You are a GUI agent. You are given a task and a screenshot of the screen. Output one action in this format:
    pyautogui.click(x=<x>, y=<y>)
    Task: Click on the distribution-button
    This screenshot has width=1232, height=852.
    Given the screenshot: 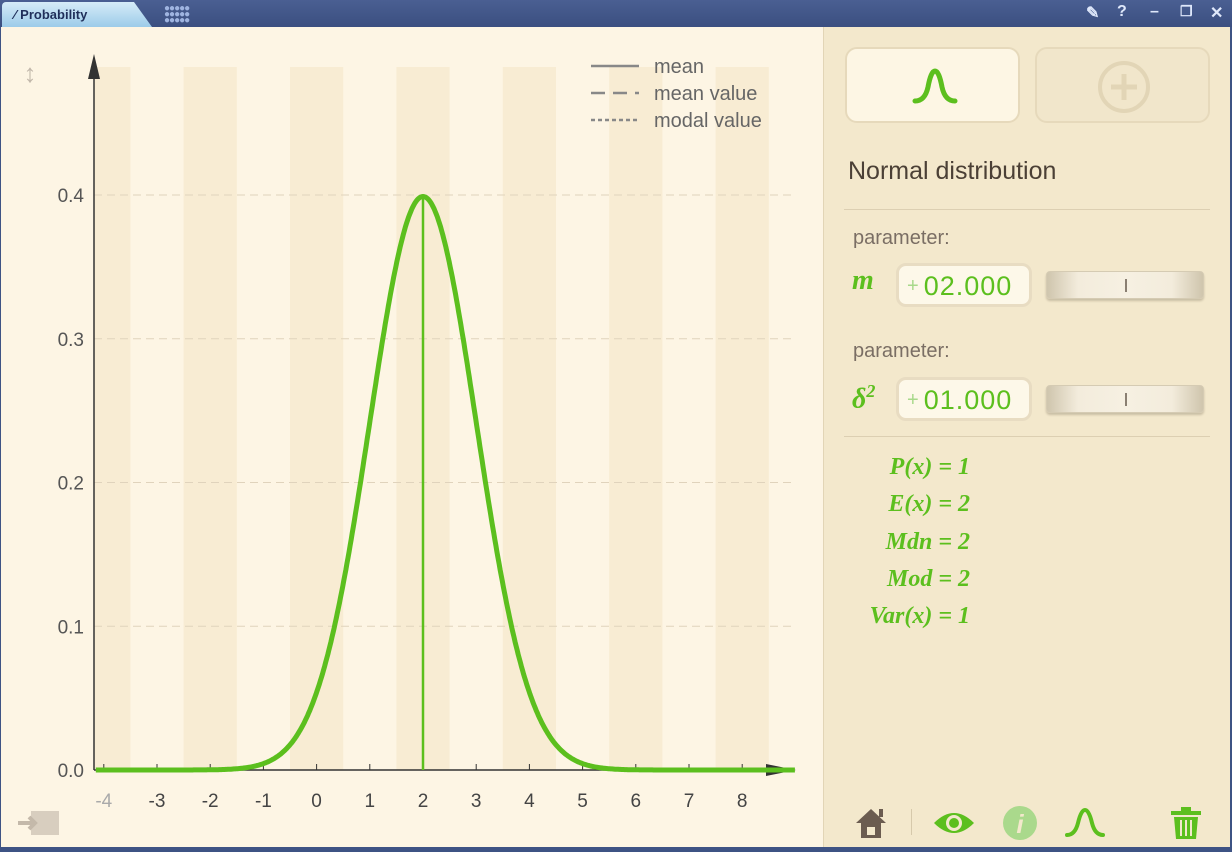 What is the action you would take?
    pyautogui.click(x=932, y=85)
    